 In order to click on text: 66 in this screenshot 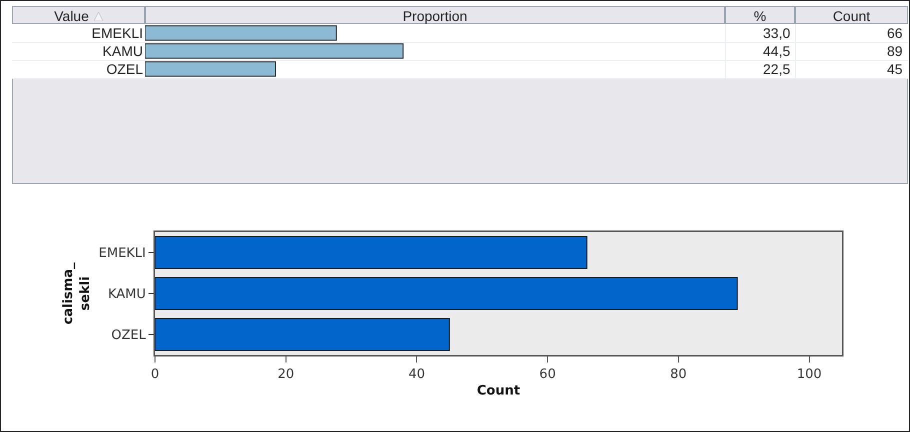, I will do `click(895, 33)`.